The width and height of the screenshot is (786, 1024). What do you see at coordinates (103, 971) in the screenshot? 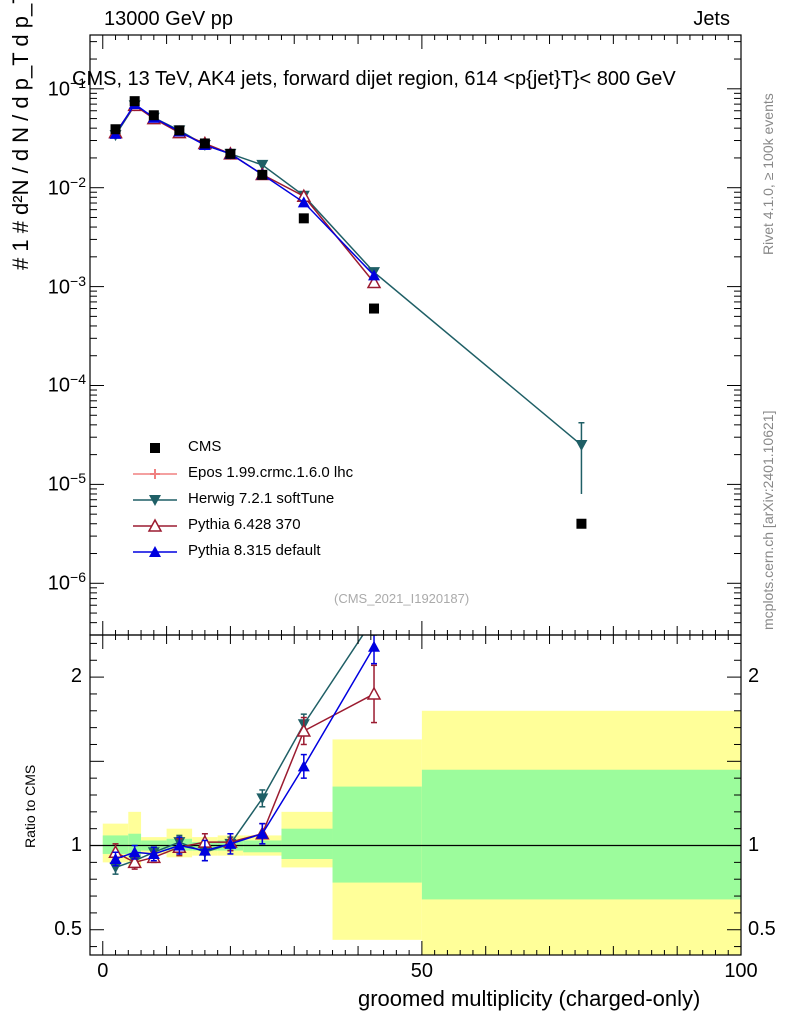
I see `x-tick-label-0: 0` at bounding box center [103, 971].